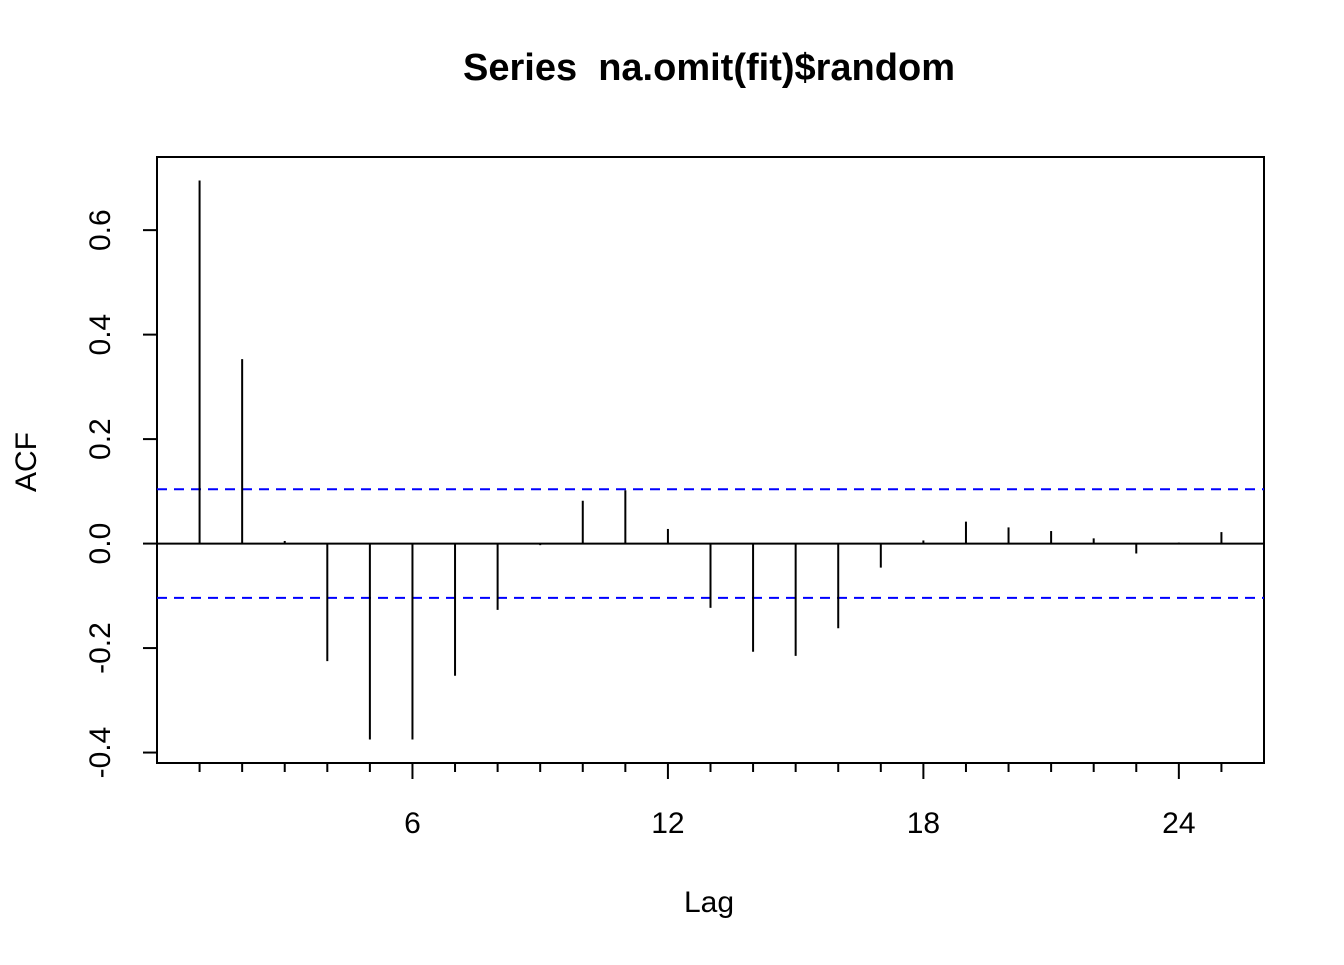 This screenshot has height=965, width=1344. Describe the element at coordinates (26, 462) in the screenshot. I see `y-axis-label: ACF` at that location.